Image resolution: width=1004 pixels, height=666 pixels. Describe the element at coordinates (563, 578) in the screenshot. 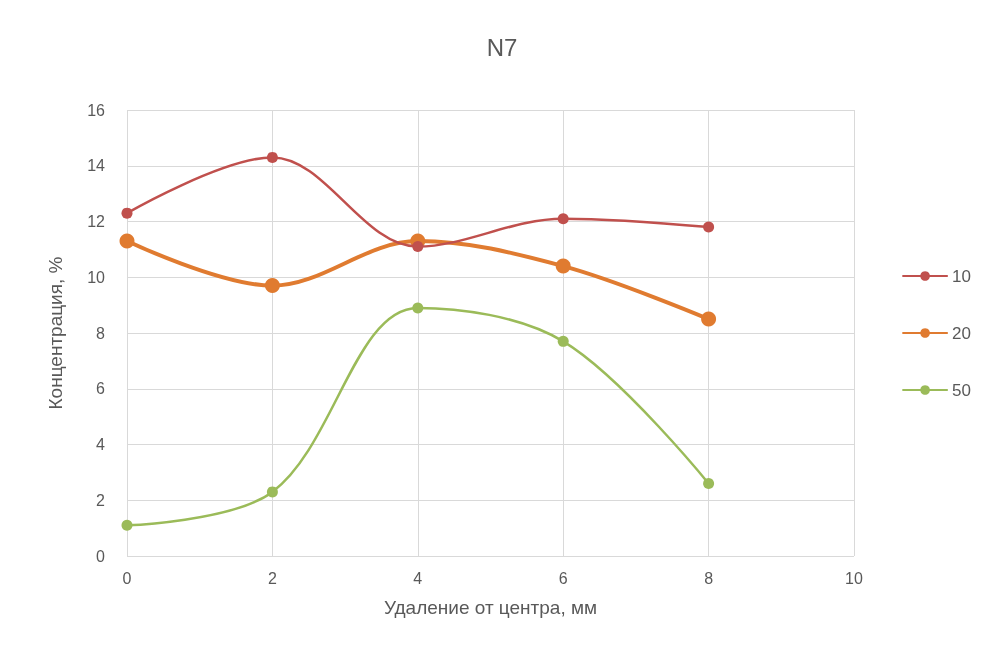

I see `x-tick-label: 6` at that location.